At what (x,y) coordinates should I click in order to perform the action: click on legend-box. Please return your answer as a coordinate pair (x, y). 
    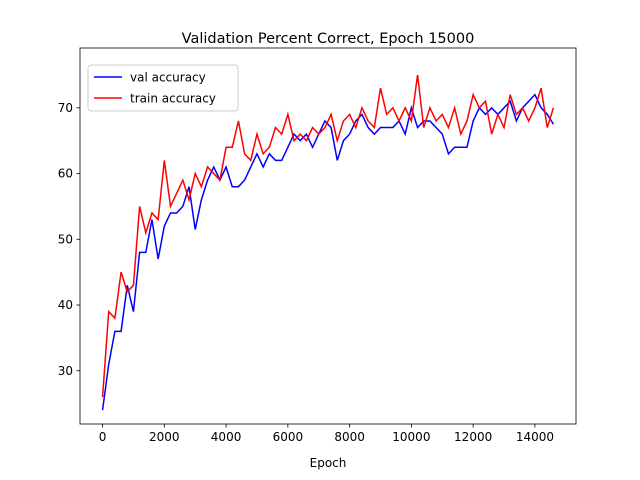
    Looking at the image, I should click on (163, 88).